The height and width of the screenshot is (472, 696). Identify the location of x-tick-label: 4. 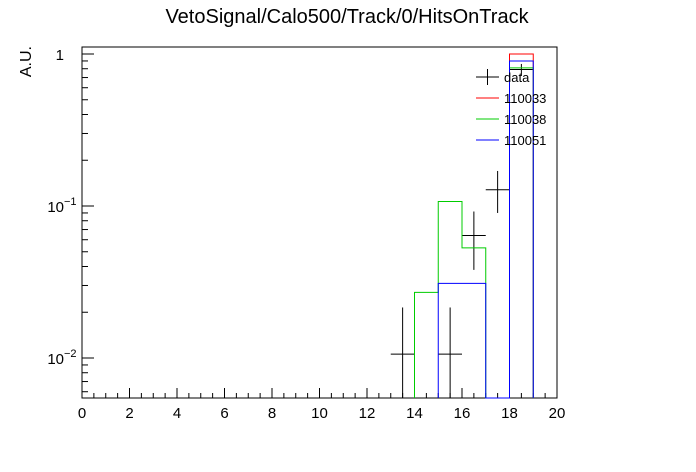
(177, 413).